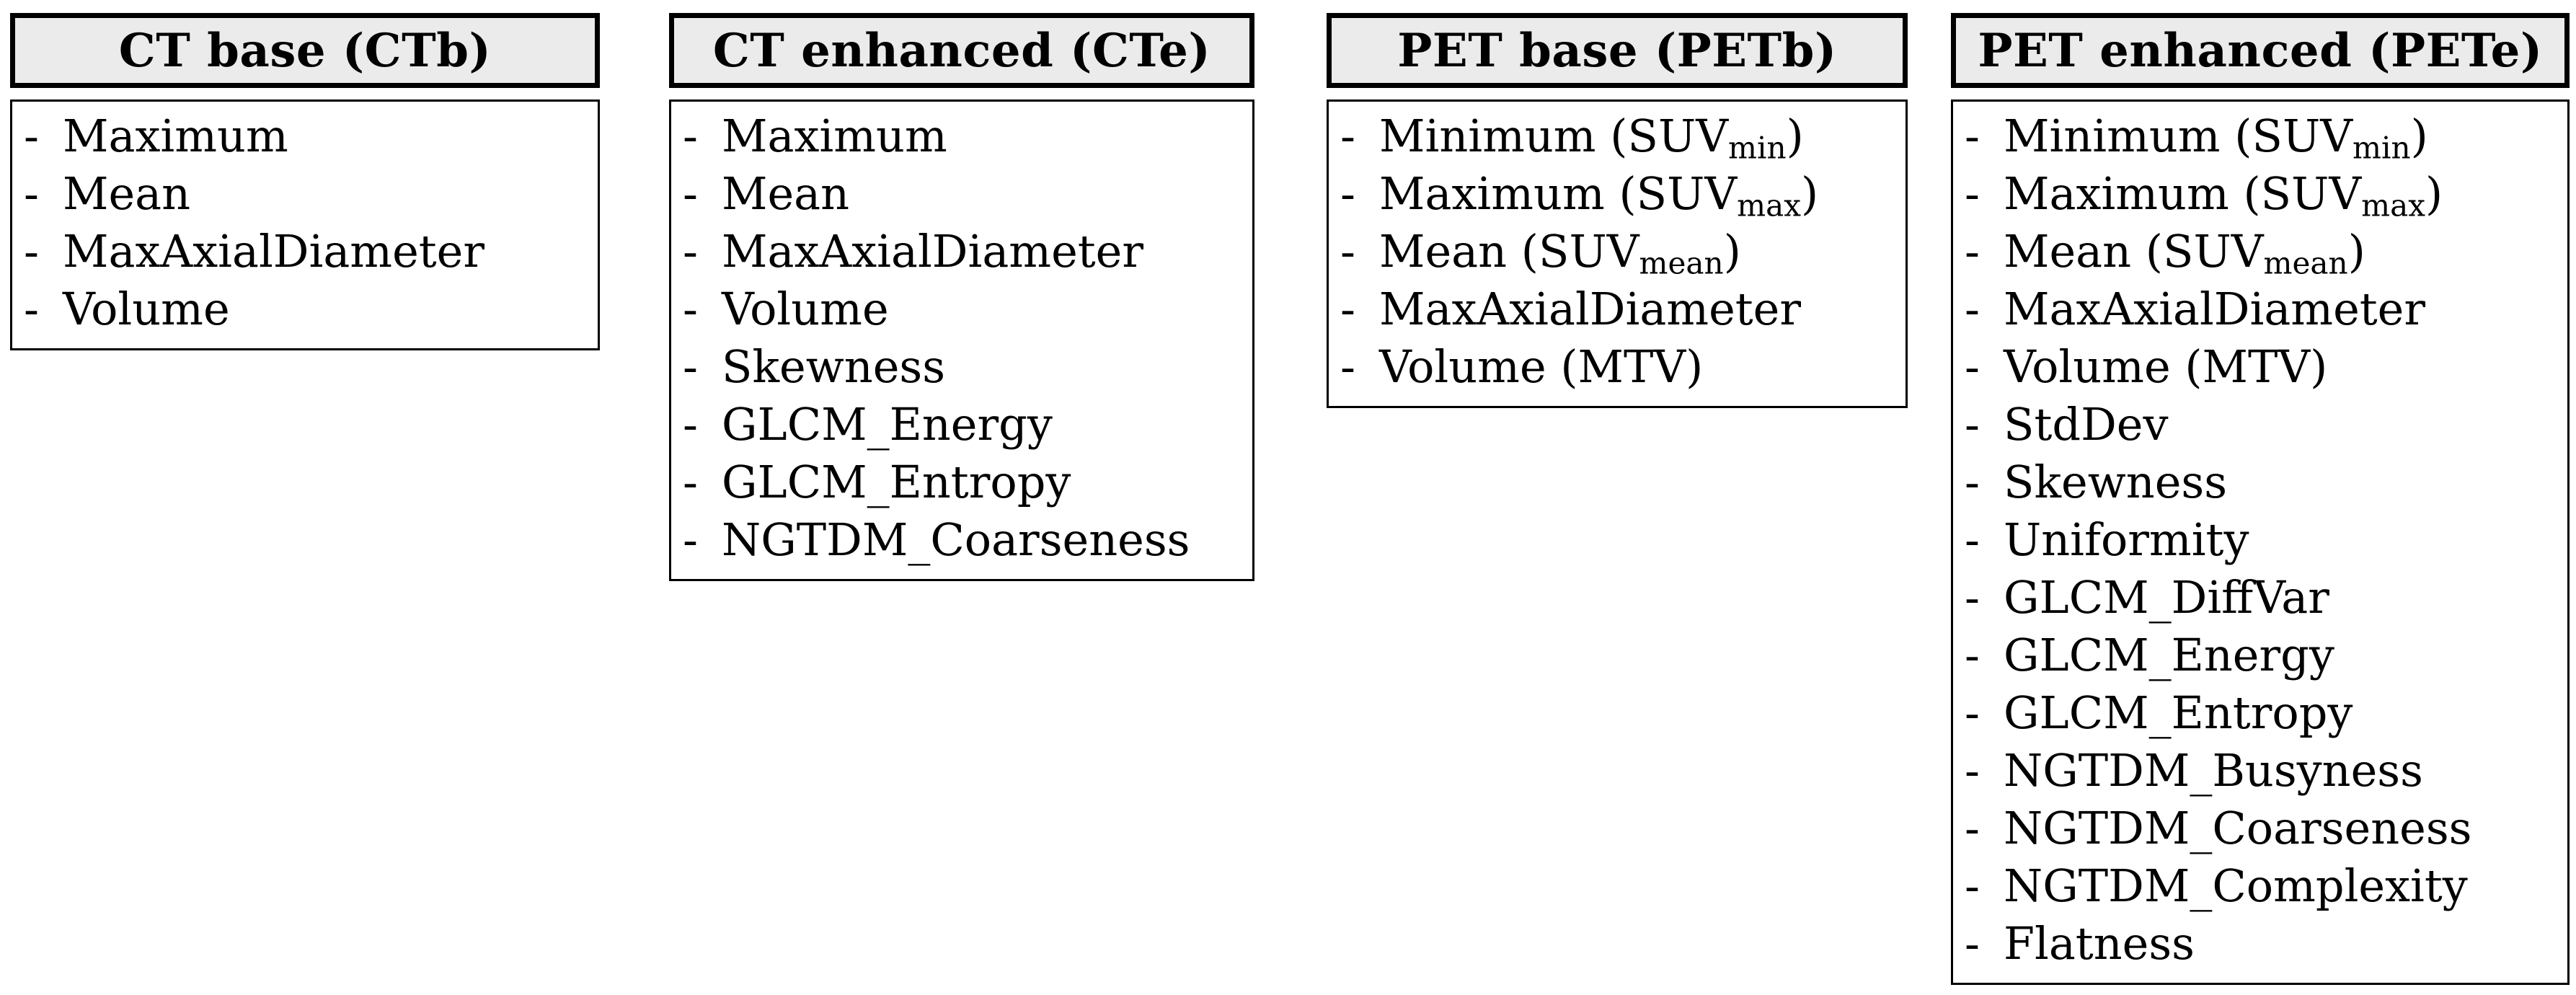 The image size is (2576, 995). I want to click on feature-item: - NGTDM_Busyness, so click(2261, 771).